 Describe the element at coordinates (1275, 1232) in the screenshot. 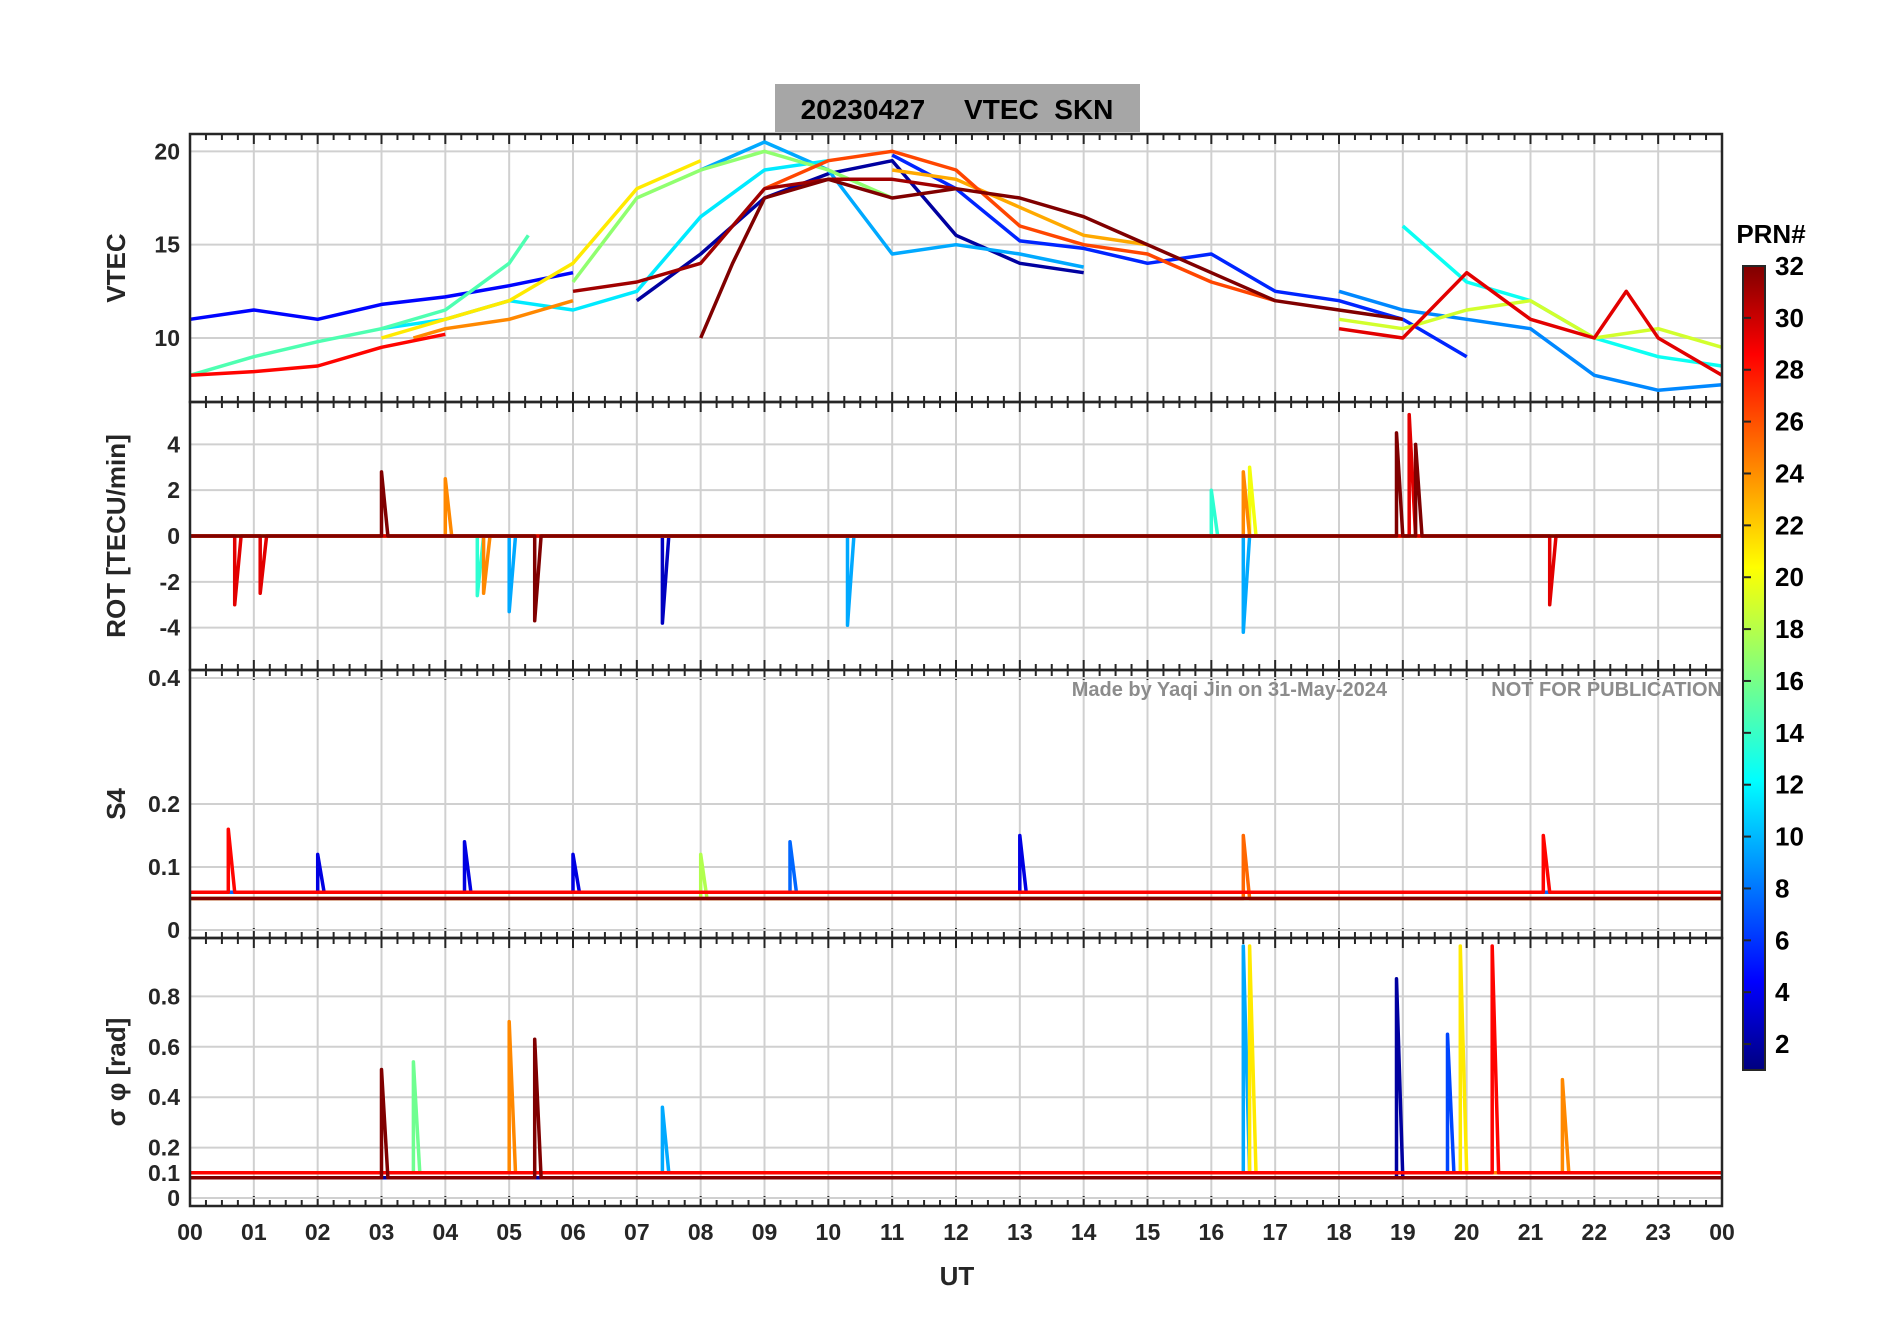

I see `x-tick-label: 17` at that location.